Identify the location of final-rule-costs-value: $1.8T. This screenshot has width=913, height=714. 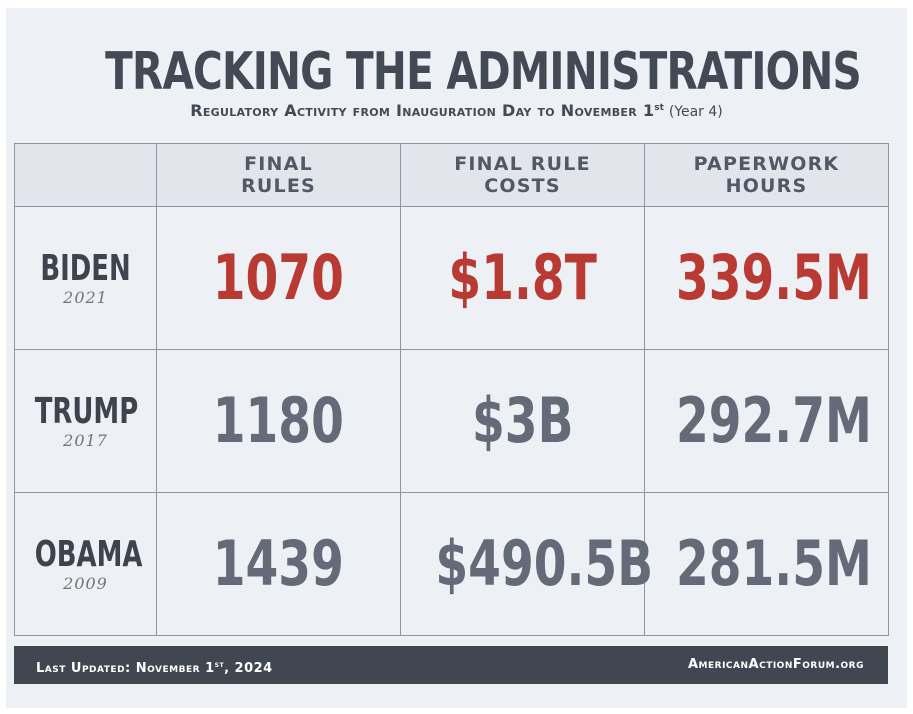
(522, 277).